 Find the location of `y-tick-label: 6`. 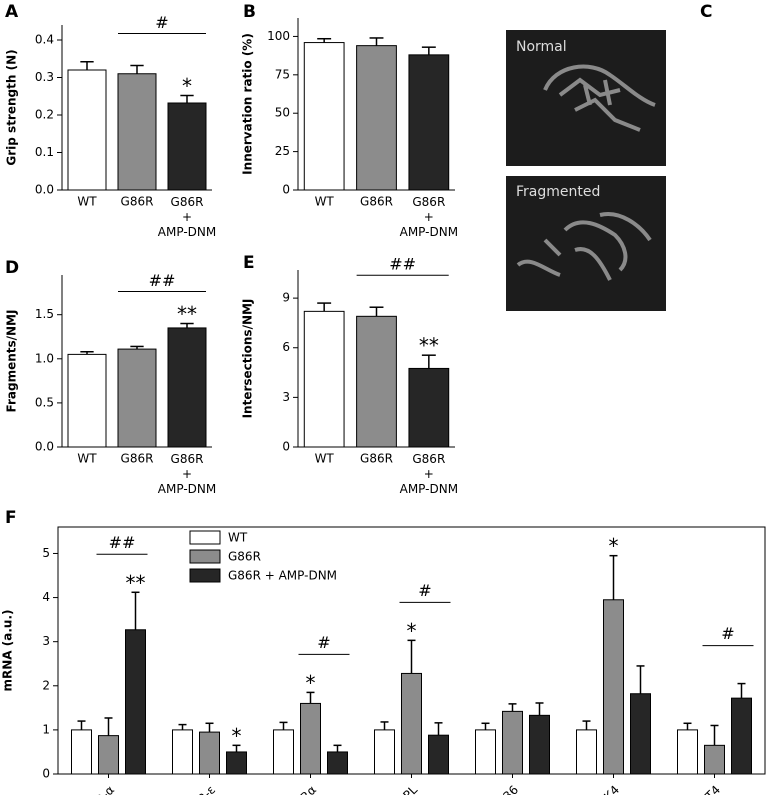

y-tick-label: 6 is located at coordinates (286, 347).